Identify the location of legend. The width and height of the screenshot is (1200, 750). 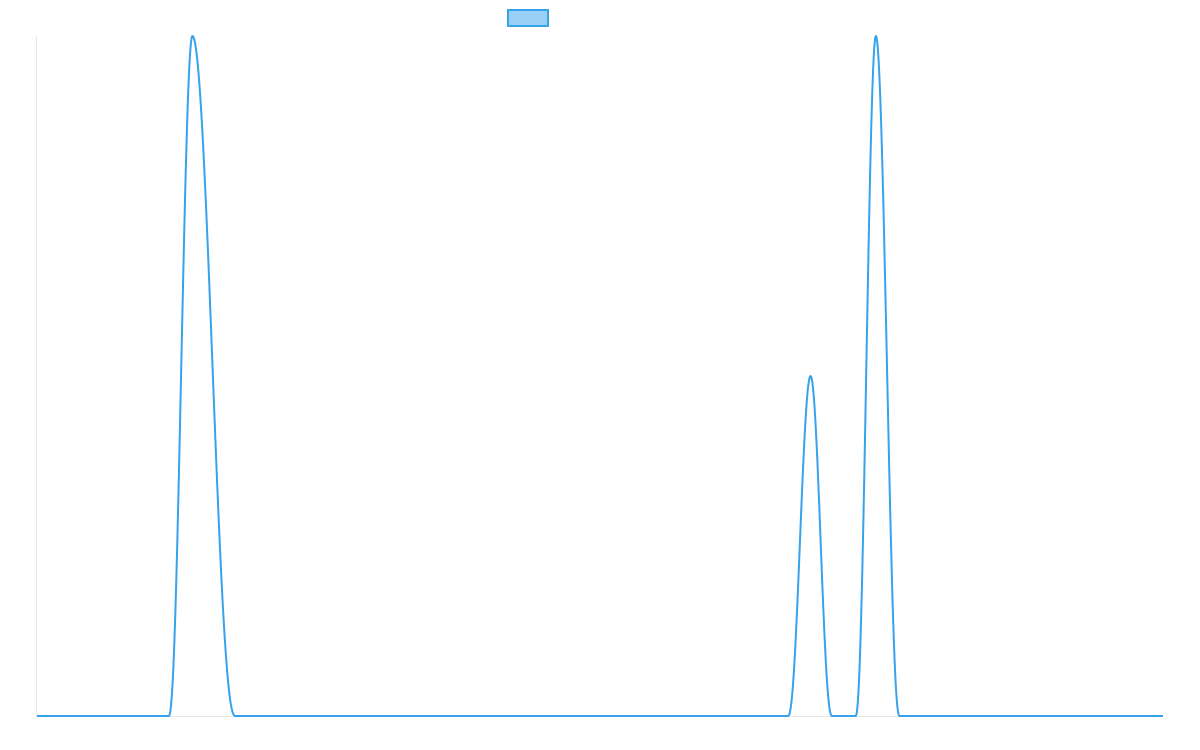
(528, 18).